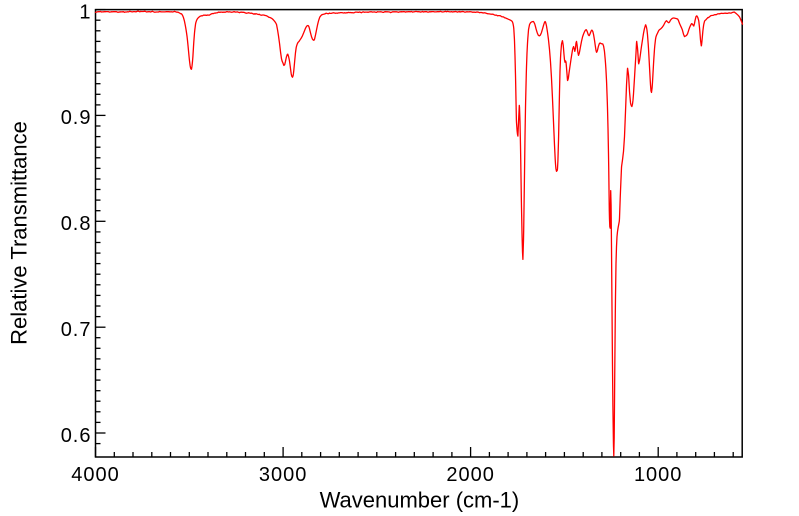 Image resolution: width=799 pixels, height=516 pixels. I want to click on svg-text: 2000, so click(470, 475).